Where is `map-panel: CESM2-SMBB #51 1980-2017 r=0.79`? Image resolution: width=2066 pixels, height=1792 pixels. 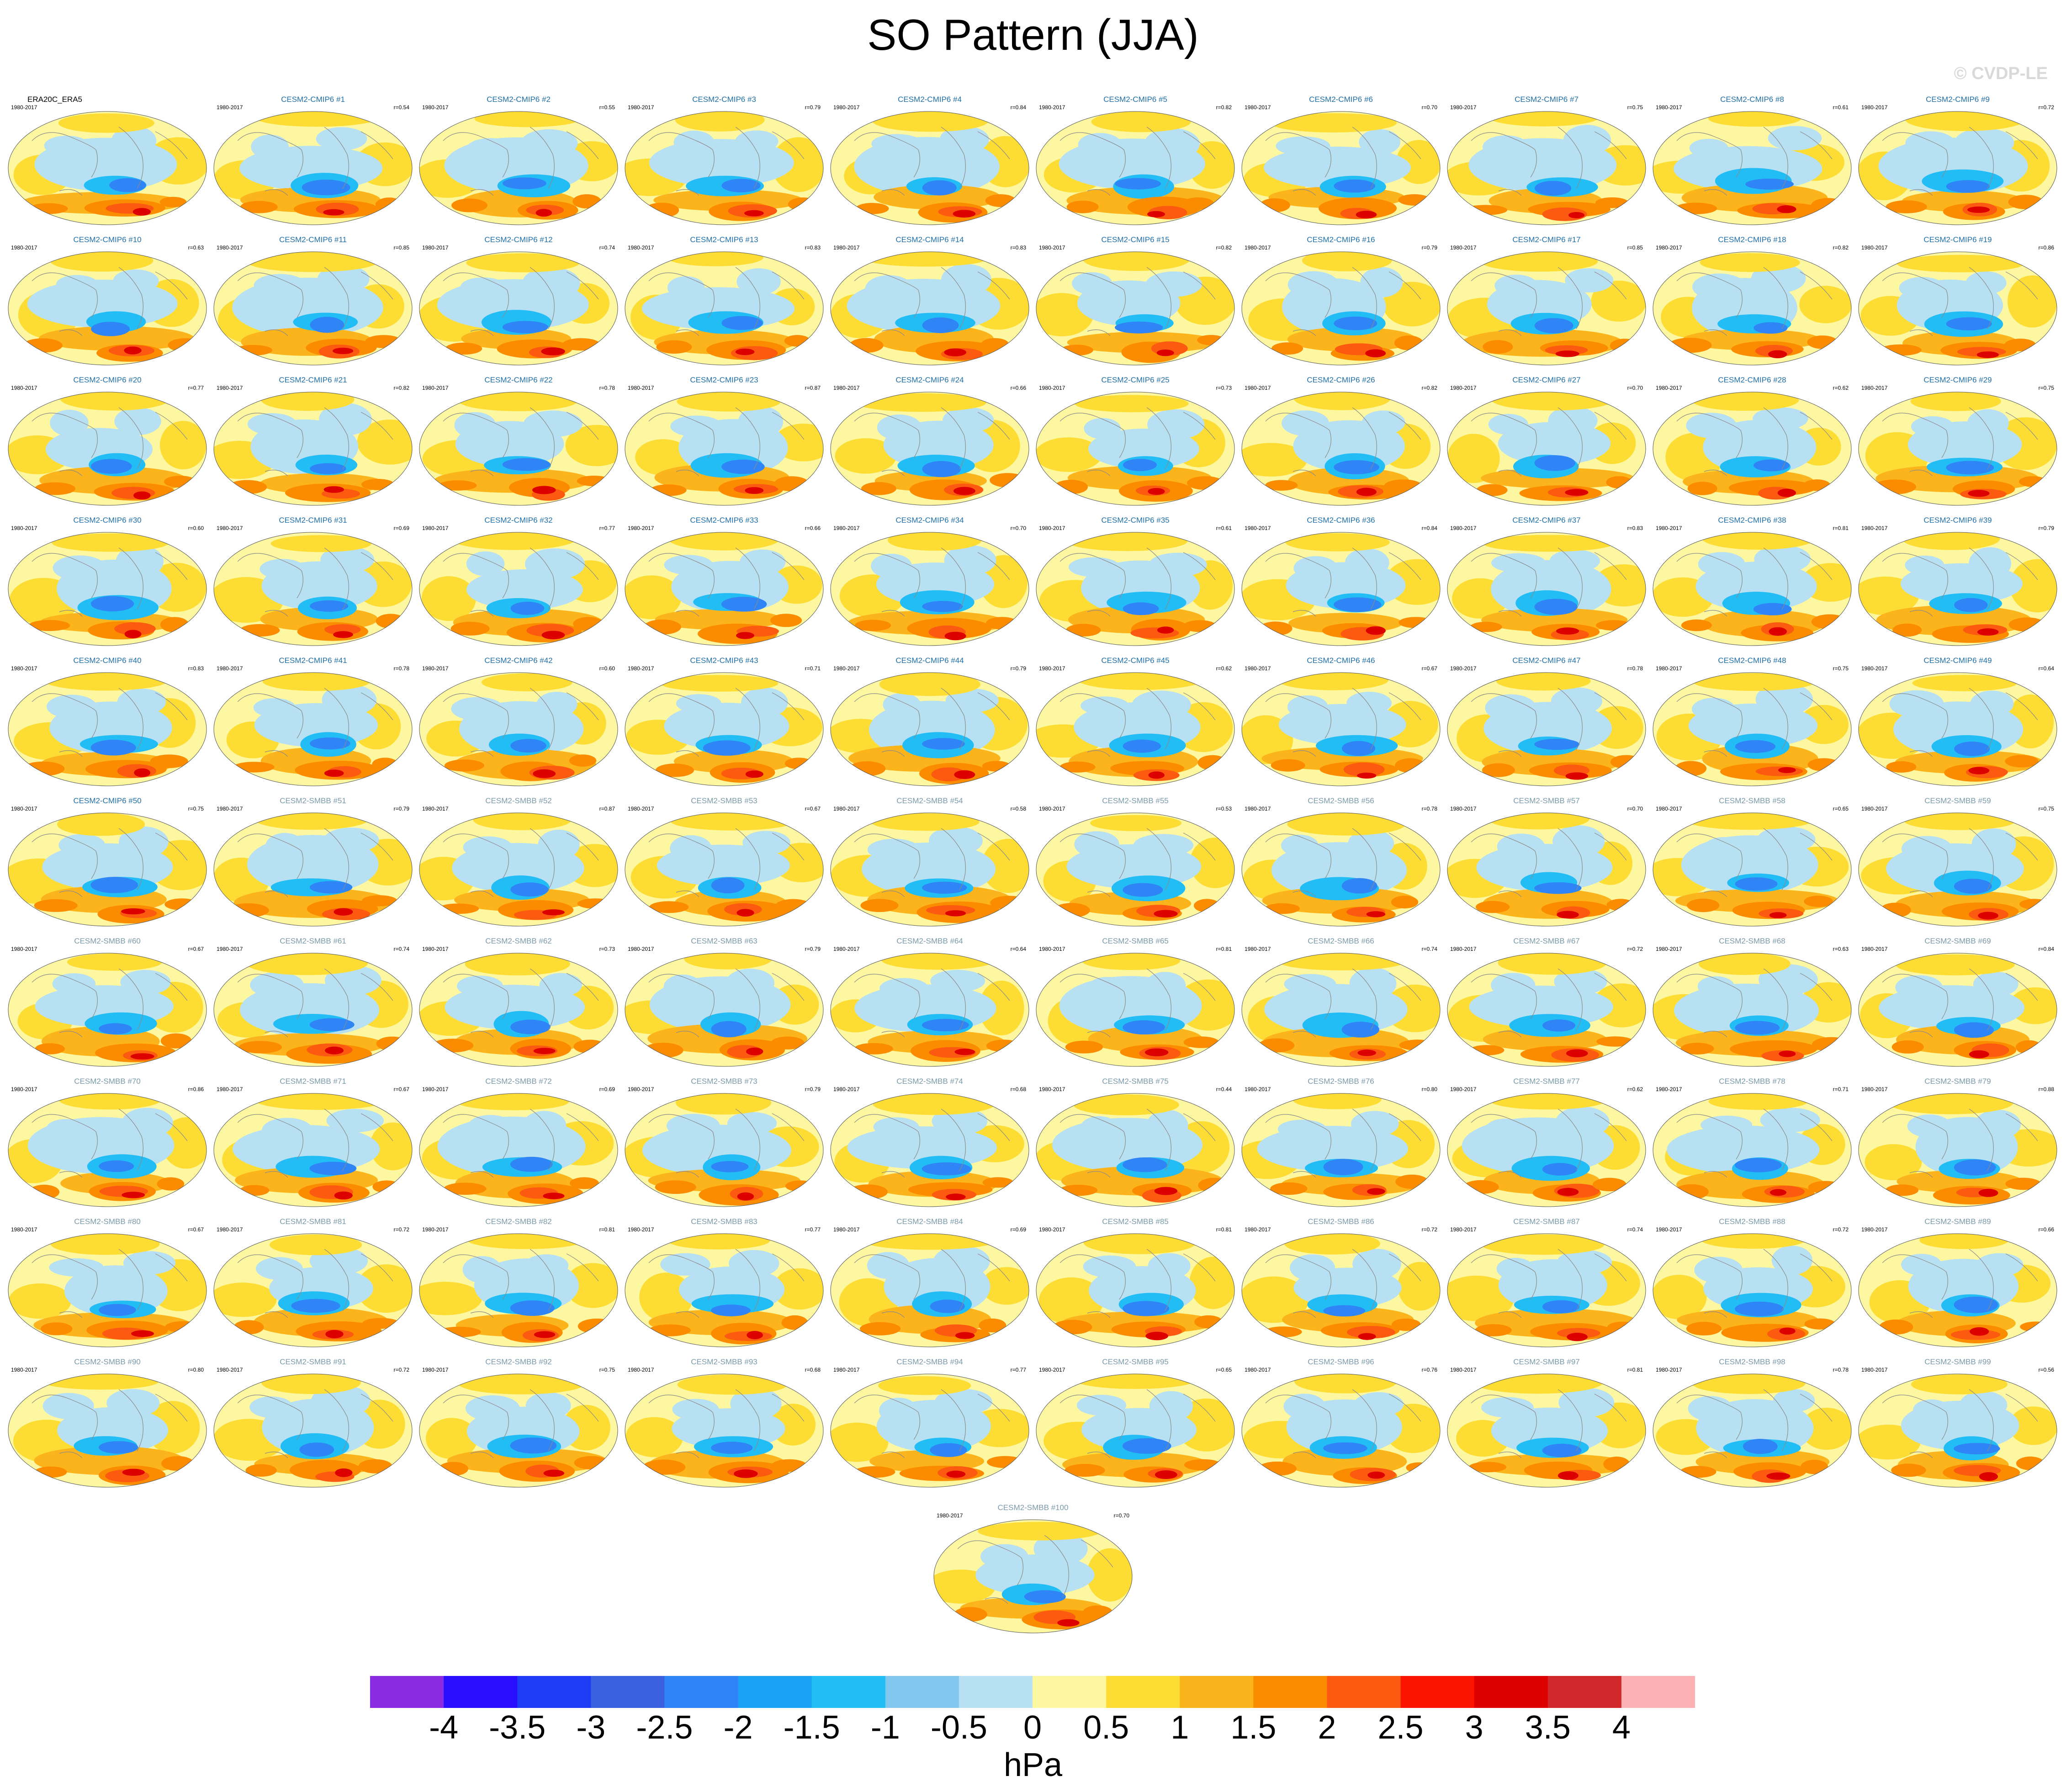 map-panel: CESM2-SMBB #51 1980-2017 r=0.79 is located at coordinates (313, 867).